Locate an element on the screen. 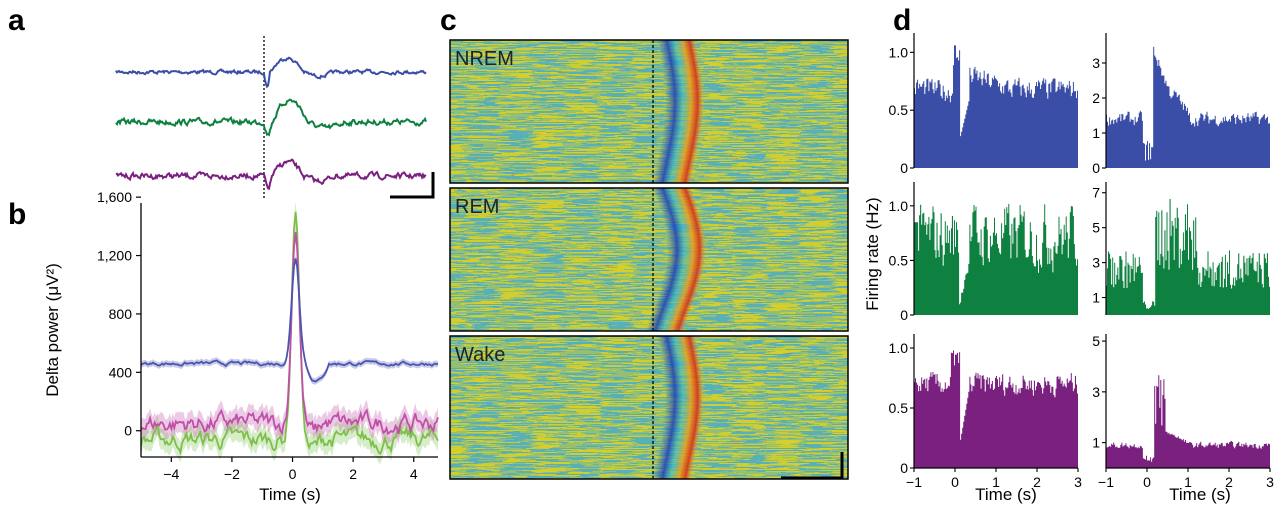 The height and width of the screenshot is (508, 1285). d-xtick-label: 3 is located at coordinates (1078, 482).